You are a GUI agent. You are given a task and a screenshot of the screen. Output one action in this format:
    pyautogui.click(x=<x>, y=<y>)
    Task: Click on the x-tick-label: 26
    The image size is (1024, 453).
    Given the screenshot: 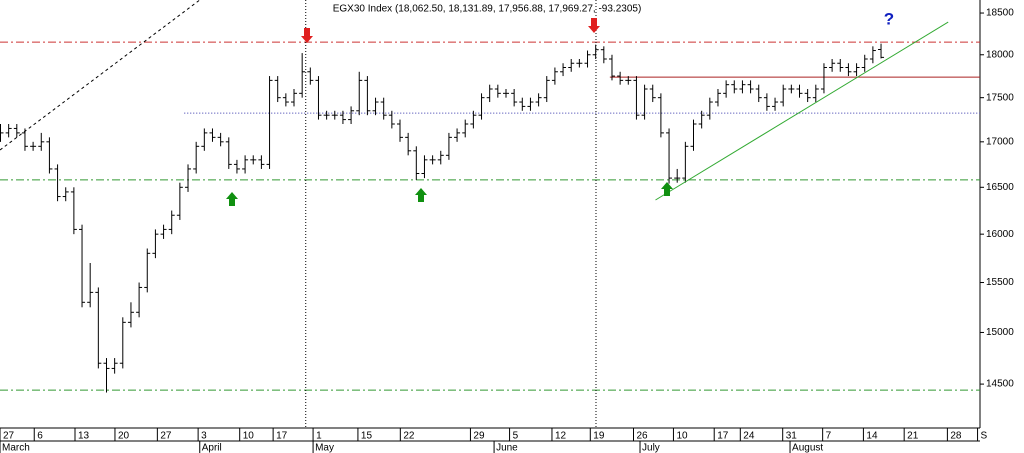 What is the action you would take?
    pyautogui.click(x=642, y=436)
    